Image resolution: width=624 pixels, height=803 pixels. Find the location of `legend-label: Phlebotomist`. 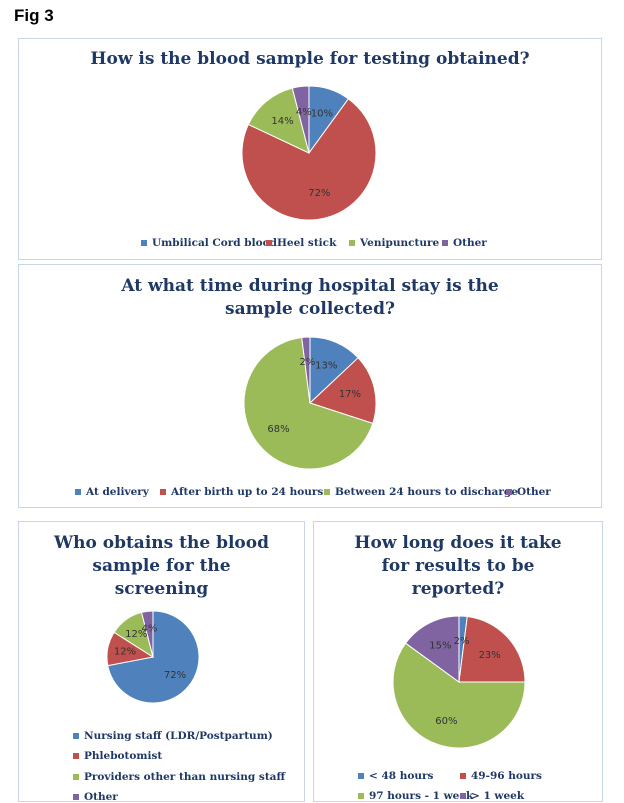

legend-label: Phlebotomist is located at coordinates (123, 756).